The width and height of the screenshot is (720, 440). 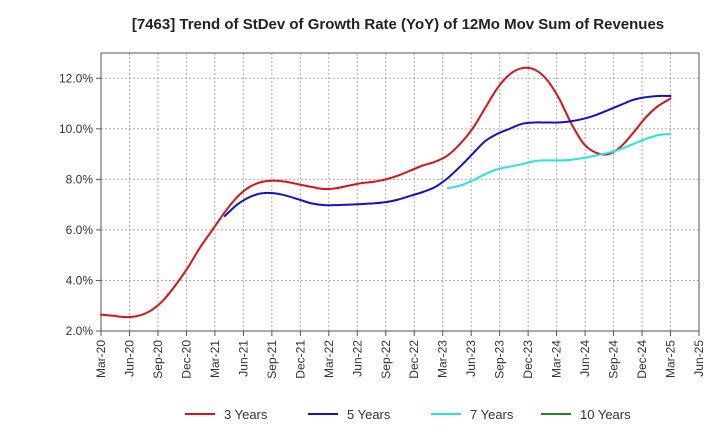 I want to click on x-tick-label: Jun-25, so click(x=699, y=358).